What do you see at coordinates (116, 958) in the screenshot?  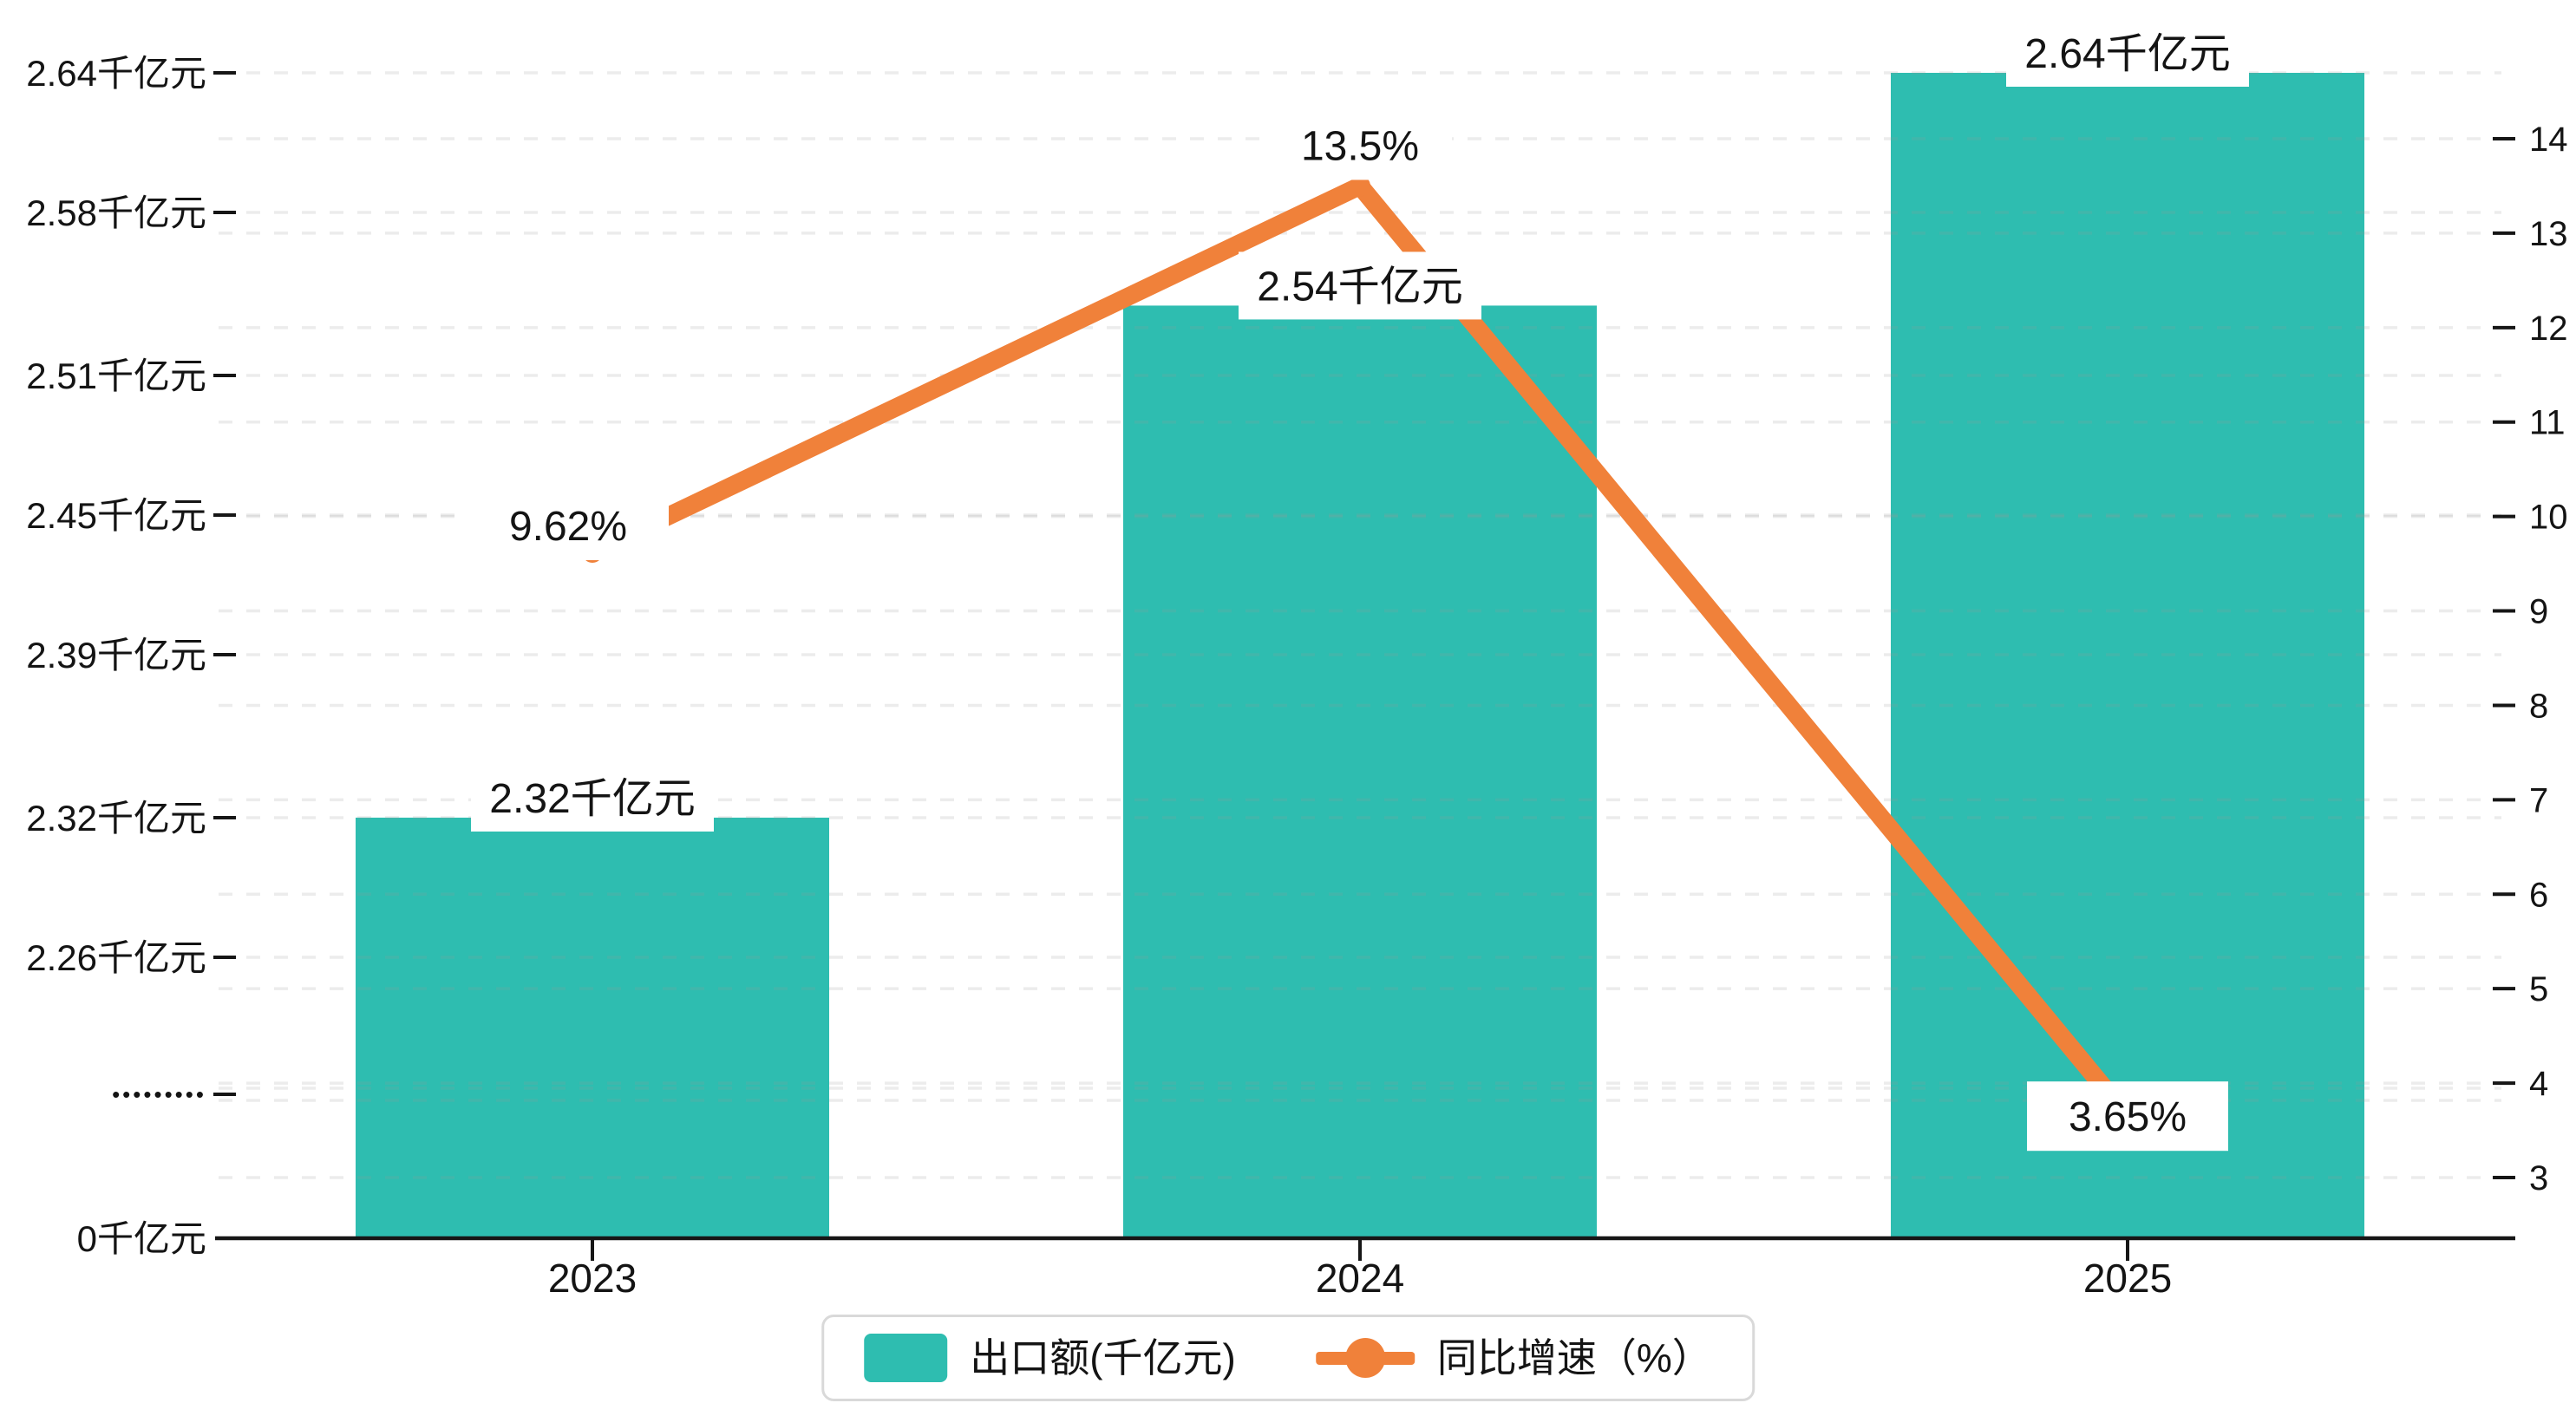 I see `left-axis-tick-label: 2.26千亿元` at bounding box center [116, 958].